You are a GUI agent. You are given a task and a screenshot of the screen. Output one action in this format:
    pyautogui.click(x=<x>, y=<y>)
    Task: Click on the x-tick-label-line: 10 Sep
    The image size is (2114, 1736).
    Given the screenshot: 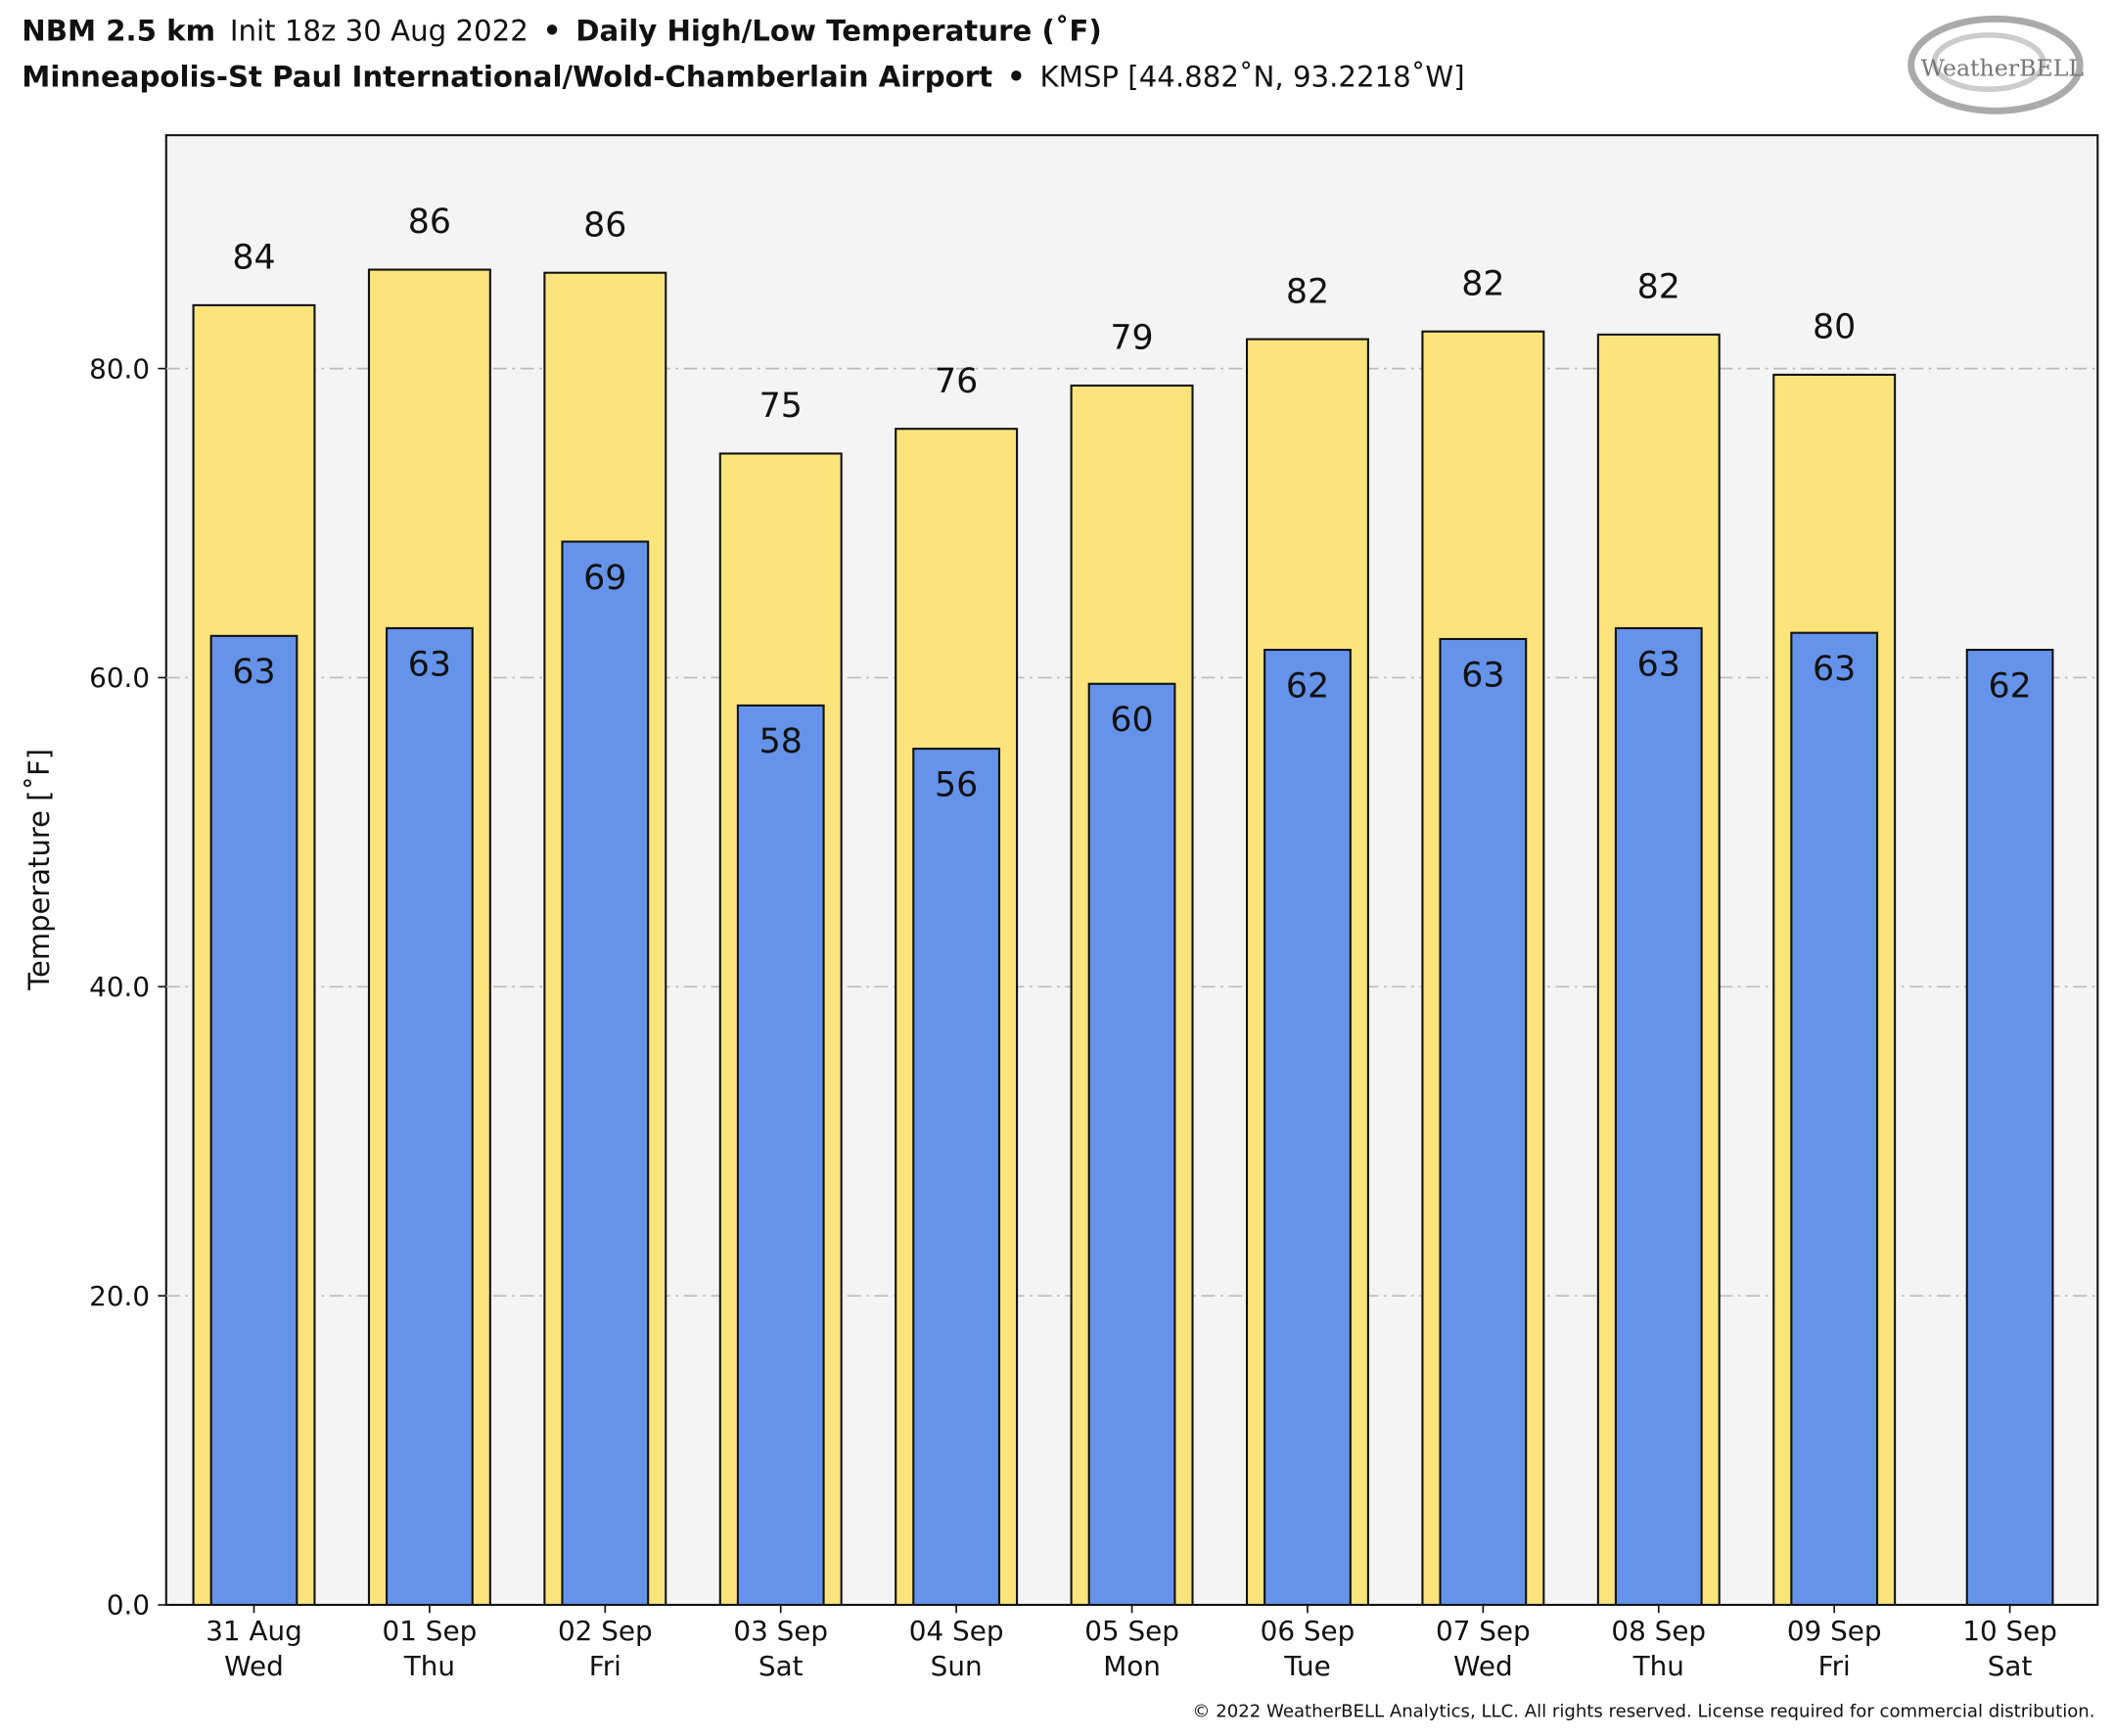 What is the action you would take?
    pyautogui.click(x=2009, y=1631)
    